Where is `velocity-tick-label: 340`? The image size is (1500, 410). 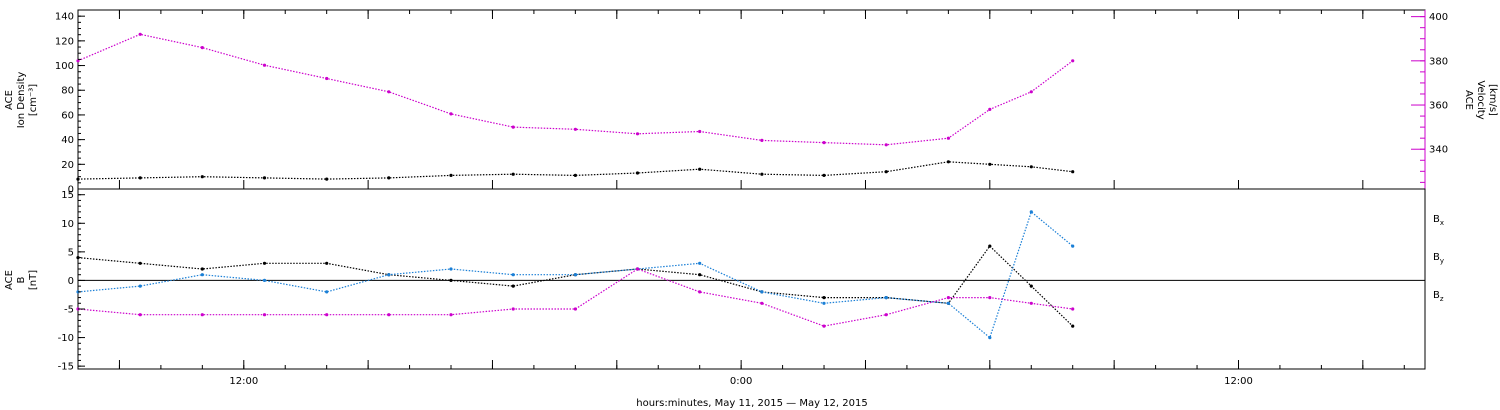 velocity-tick-label: 340 is located at coordinates (1438, 150).